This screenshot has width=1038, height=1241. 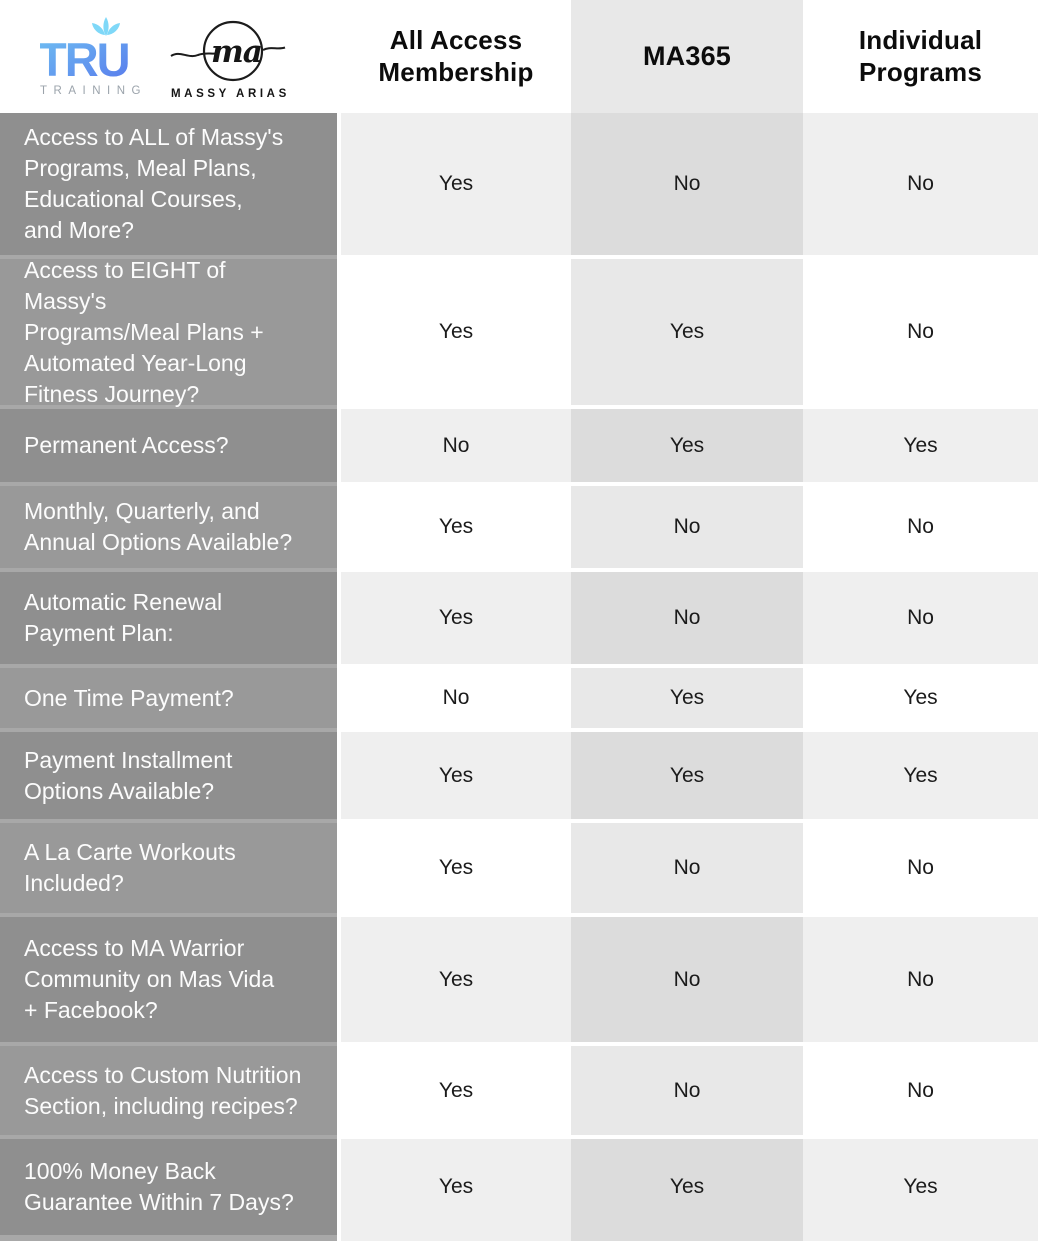 What do you see at coordinates (168, 618) in the screenshot?
I see `feature-label: Automatic Renewal Payment Plan:` at bounding box center [168, 618].